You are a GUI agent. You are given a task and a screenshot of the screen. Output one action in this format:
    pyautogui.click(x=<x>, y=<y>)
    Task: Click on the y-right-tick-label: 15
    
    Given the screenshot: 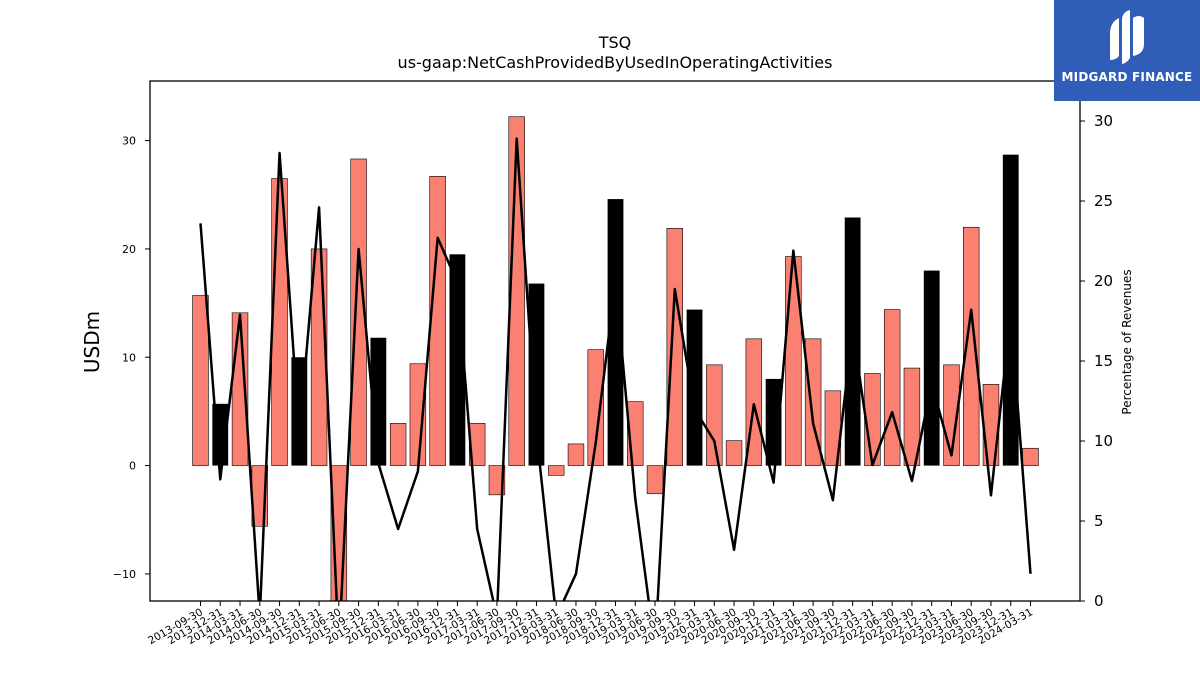 What is the action you would take?
    pyautogui.click(x=1103, y=361)
    